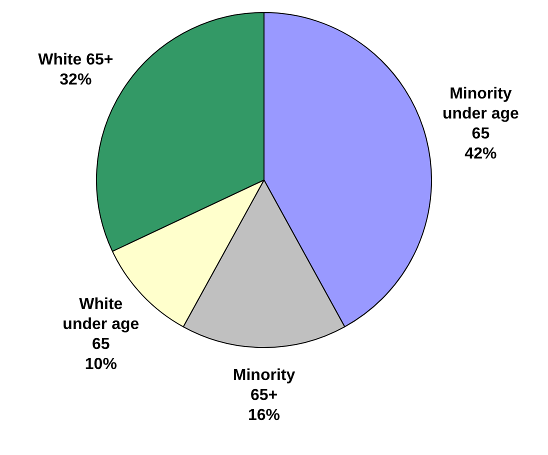  I want to click on data-label: 16%, so click(264, 415).